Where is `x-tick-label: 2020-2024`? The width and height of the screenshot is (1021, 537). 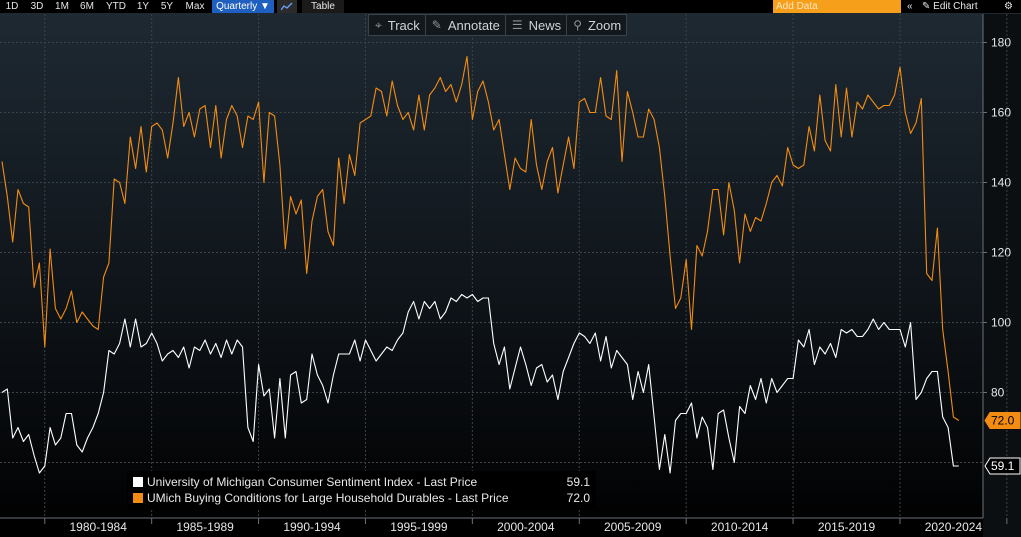
x-tick-label: 2020-2024 is located at coordinates (954, 527).